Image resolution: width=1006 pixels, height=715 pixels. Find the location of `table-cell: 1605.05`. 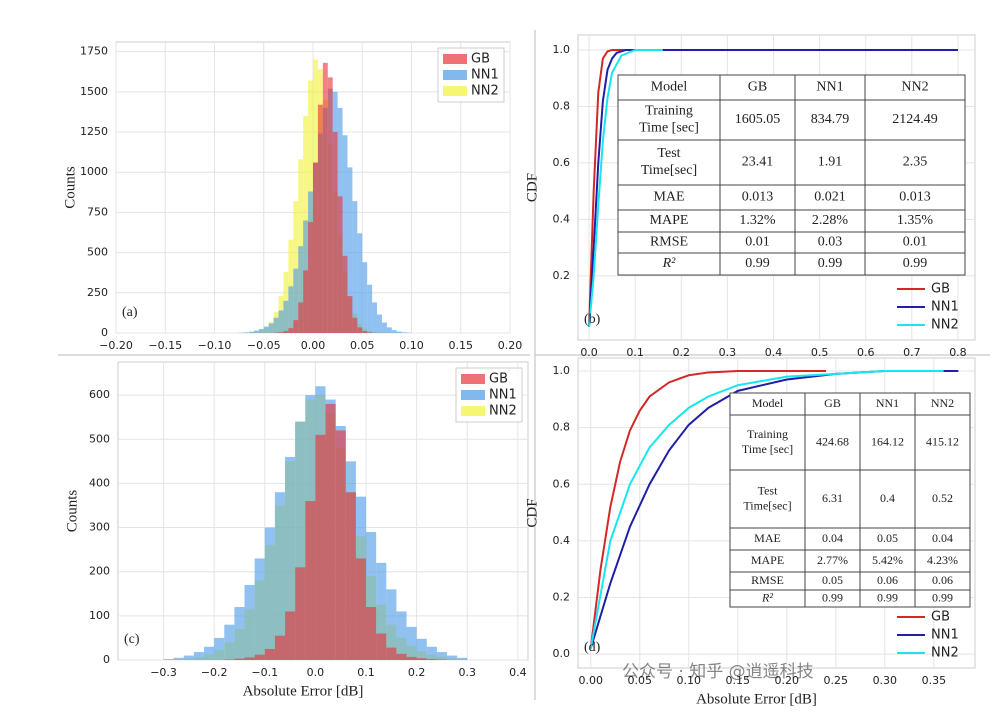

table-cell: 1605.05 is located at coordinates (758, 119).